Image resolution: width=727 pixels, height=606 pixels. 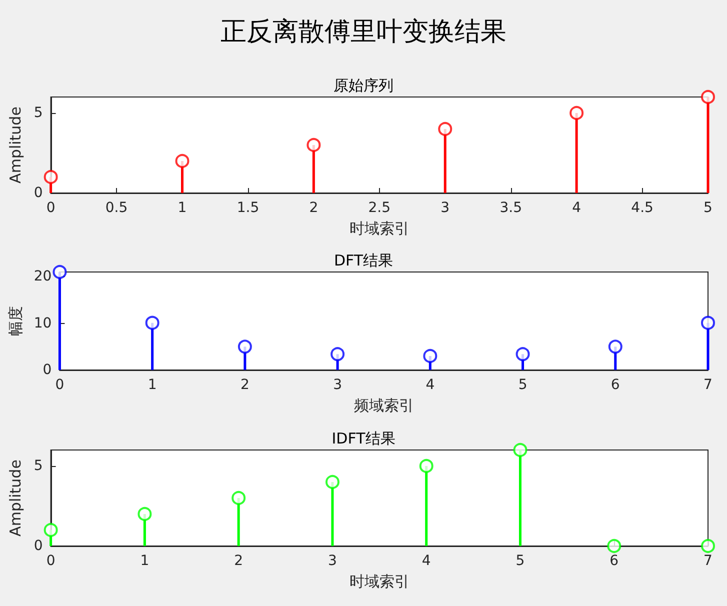 I want to click on x-tick-label: 3.5, so click(x=511, y=208).